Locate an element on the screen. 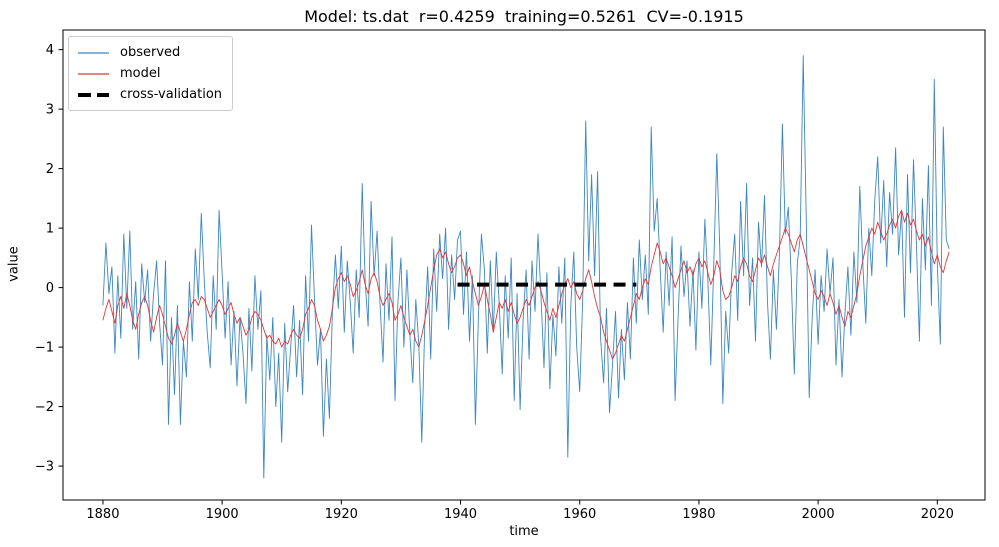 The image size is (999, 547). x-tick-label: 1880 is located at coordinates (102, 514).